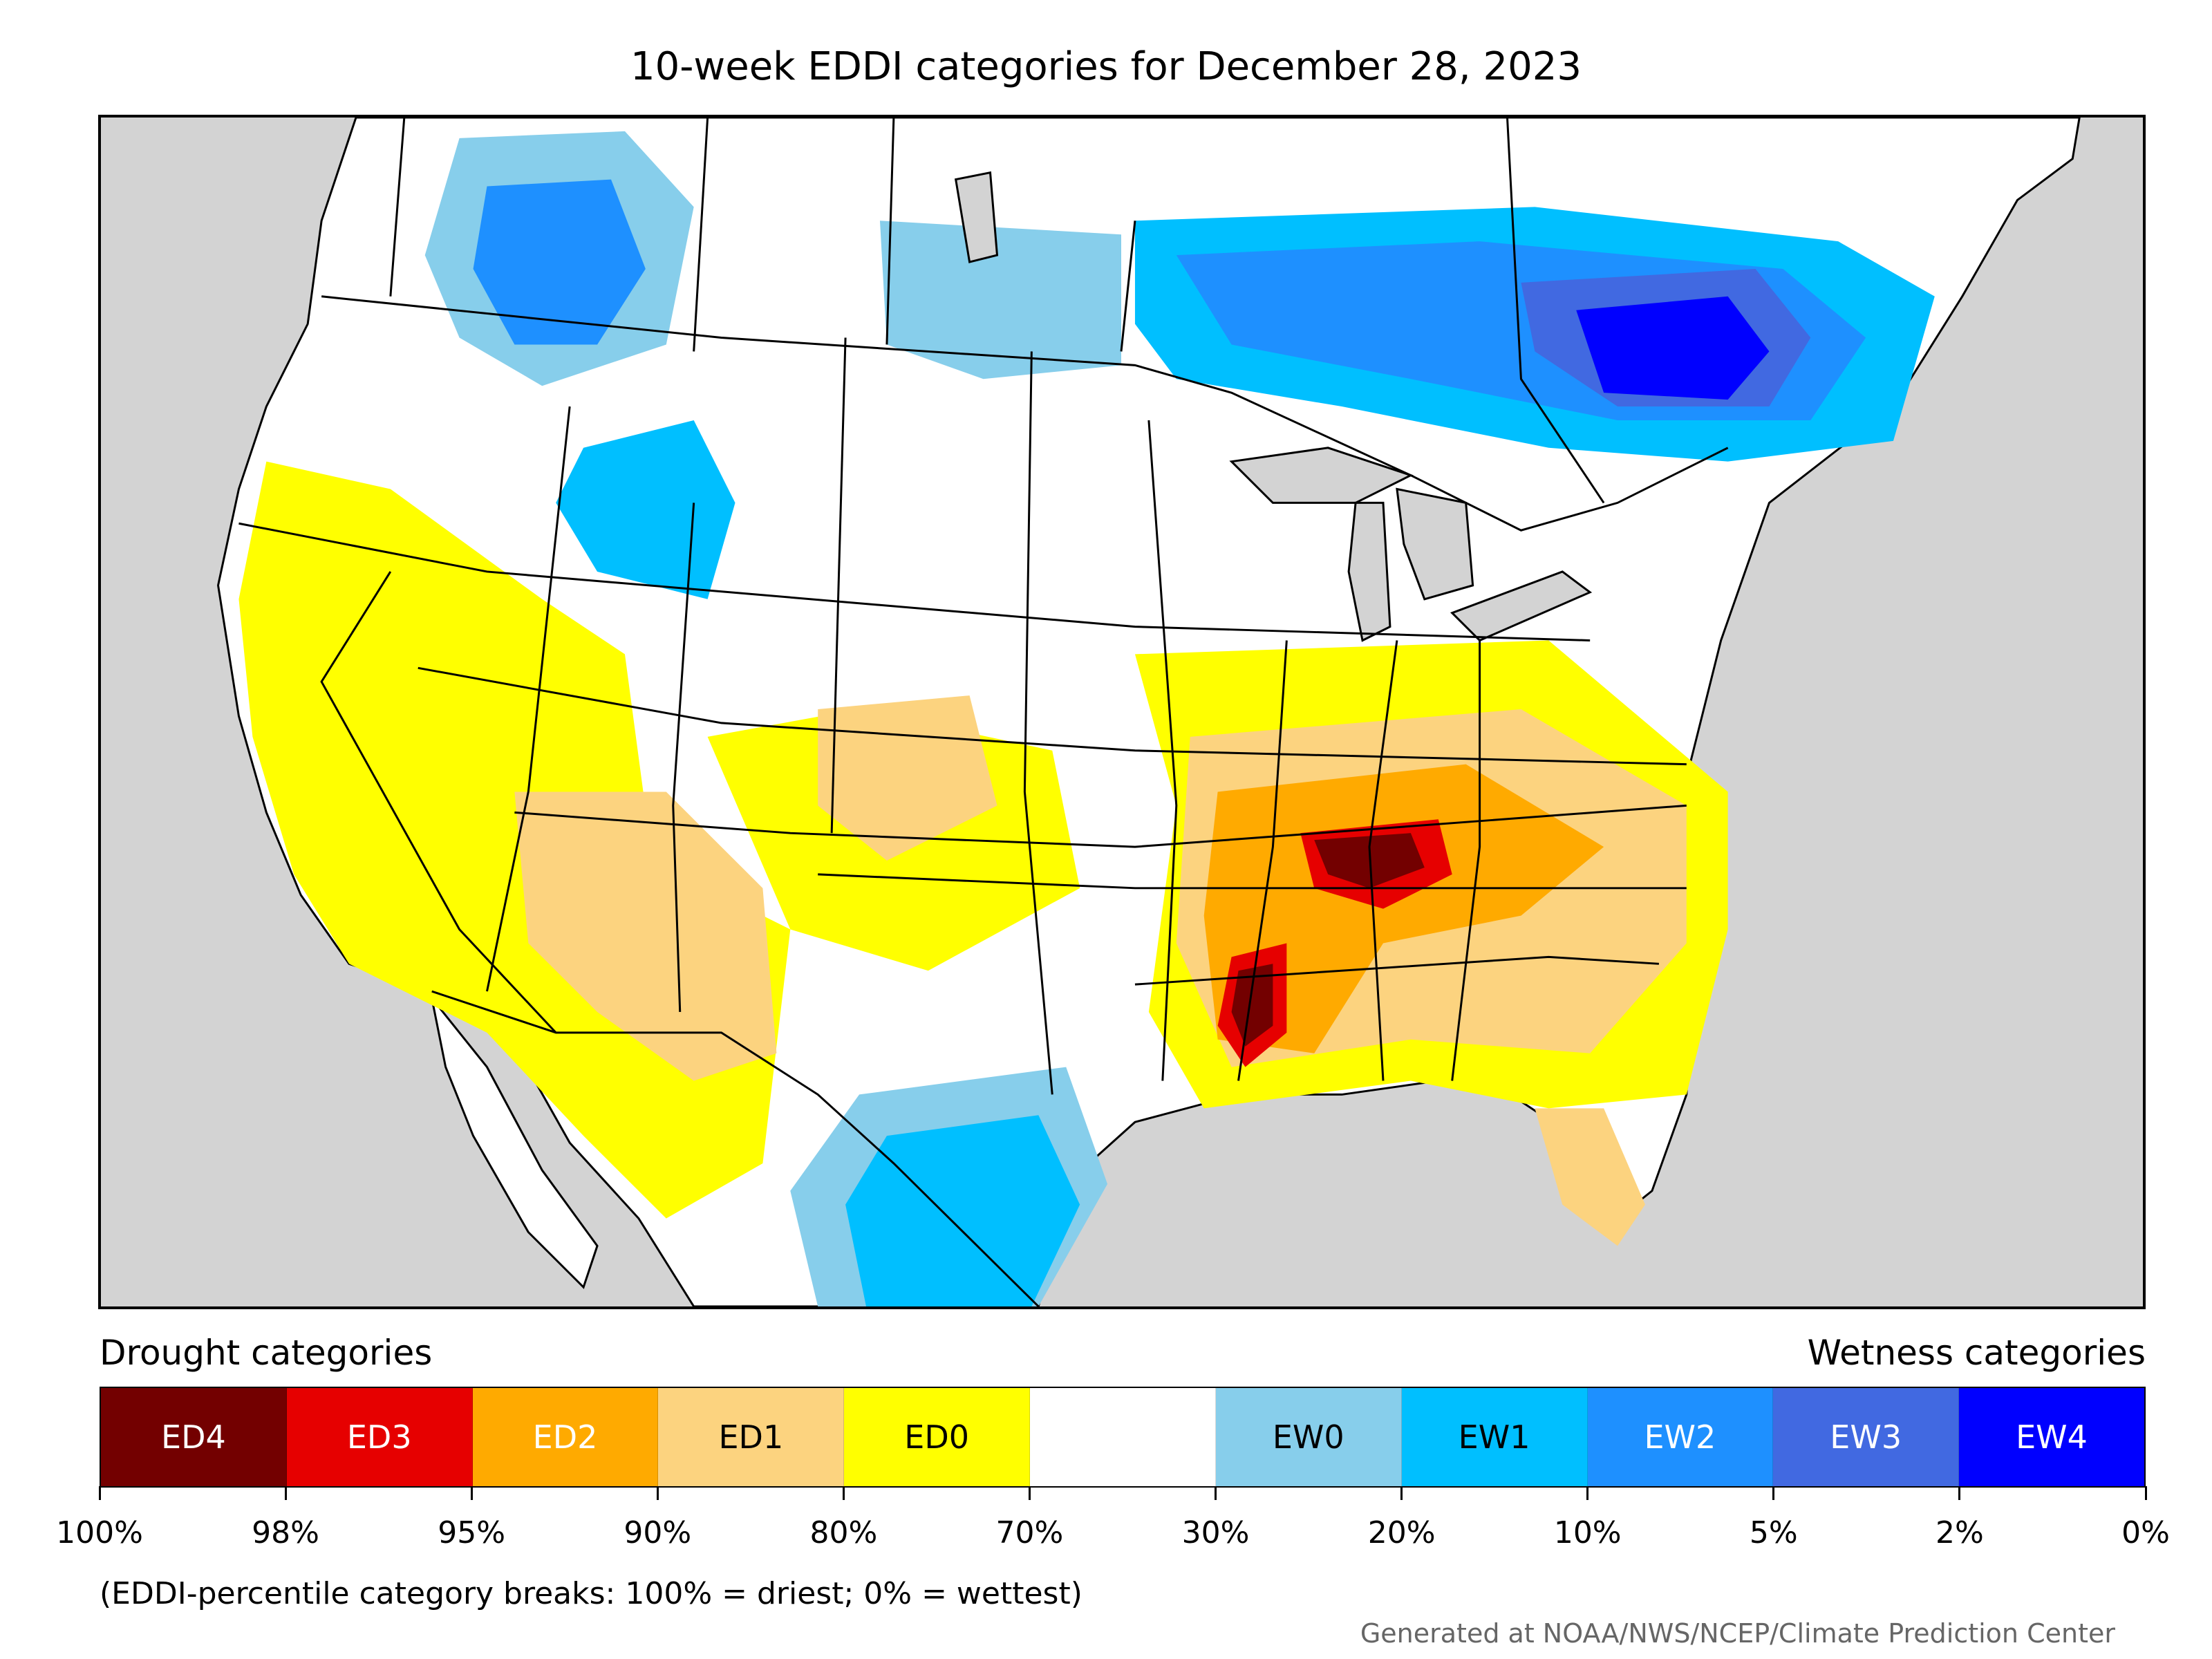 The height and width of the screenshot is (1659, 2212). I want to click on legend-category-ew0: EW0, so click(1309, 1437).